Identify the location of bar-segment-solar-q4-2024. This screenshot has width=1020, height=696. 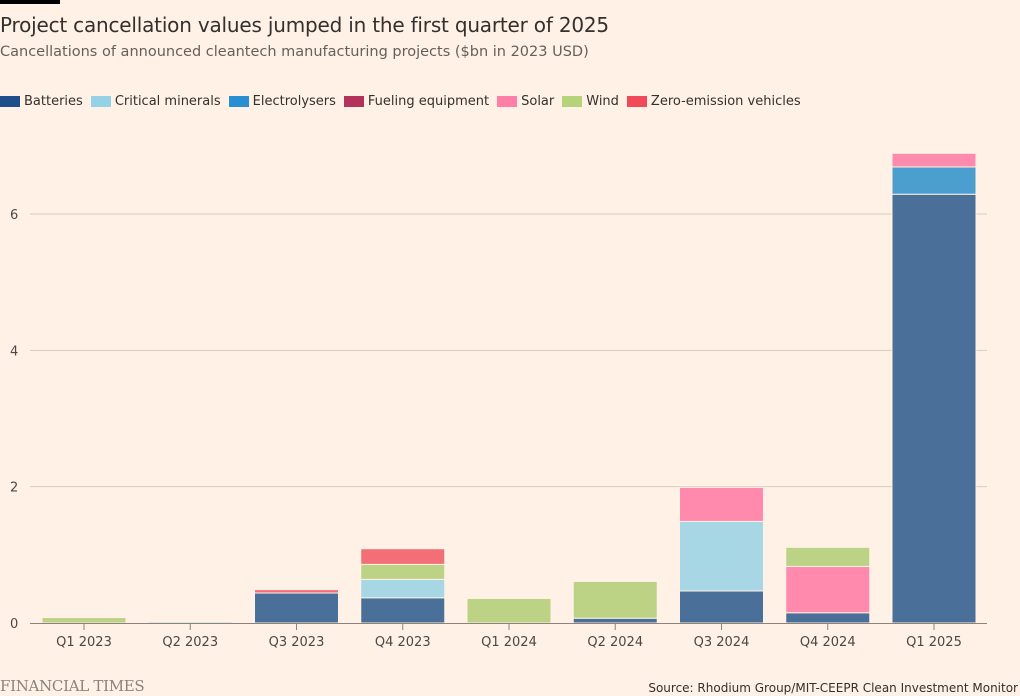
(828, 589).